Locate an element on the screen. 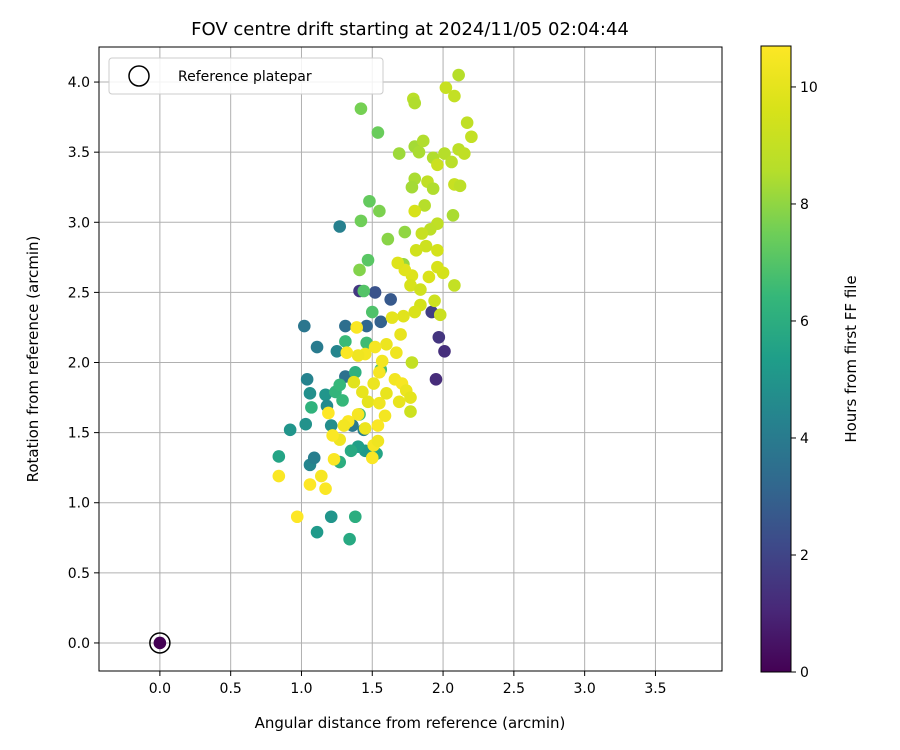  x-tick-label: 2.0 is located at coordinates (443, 689).